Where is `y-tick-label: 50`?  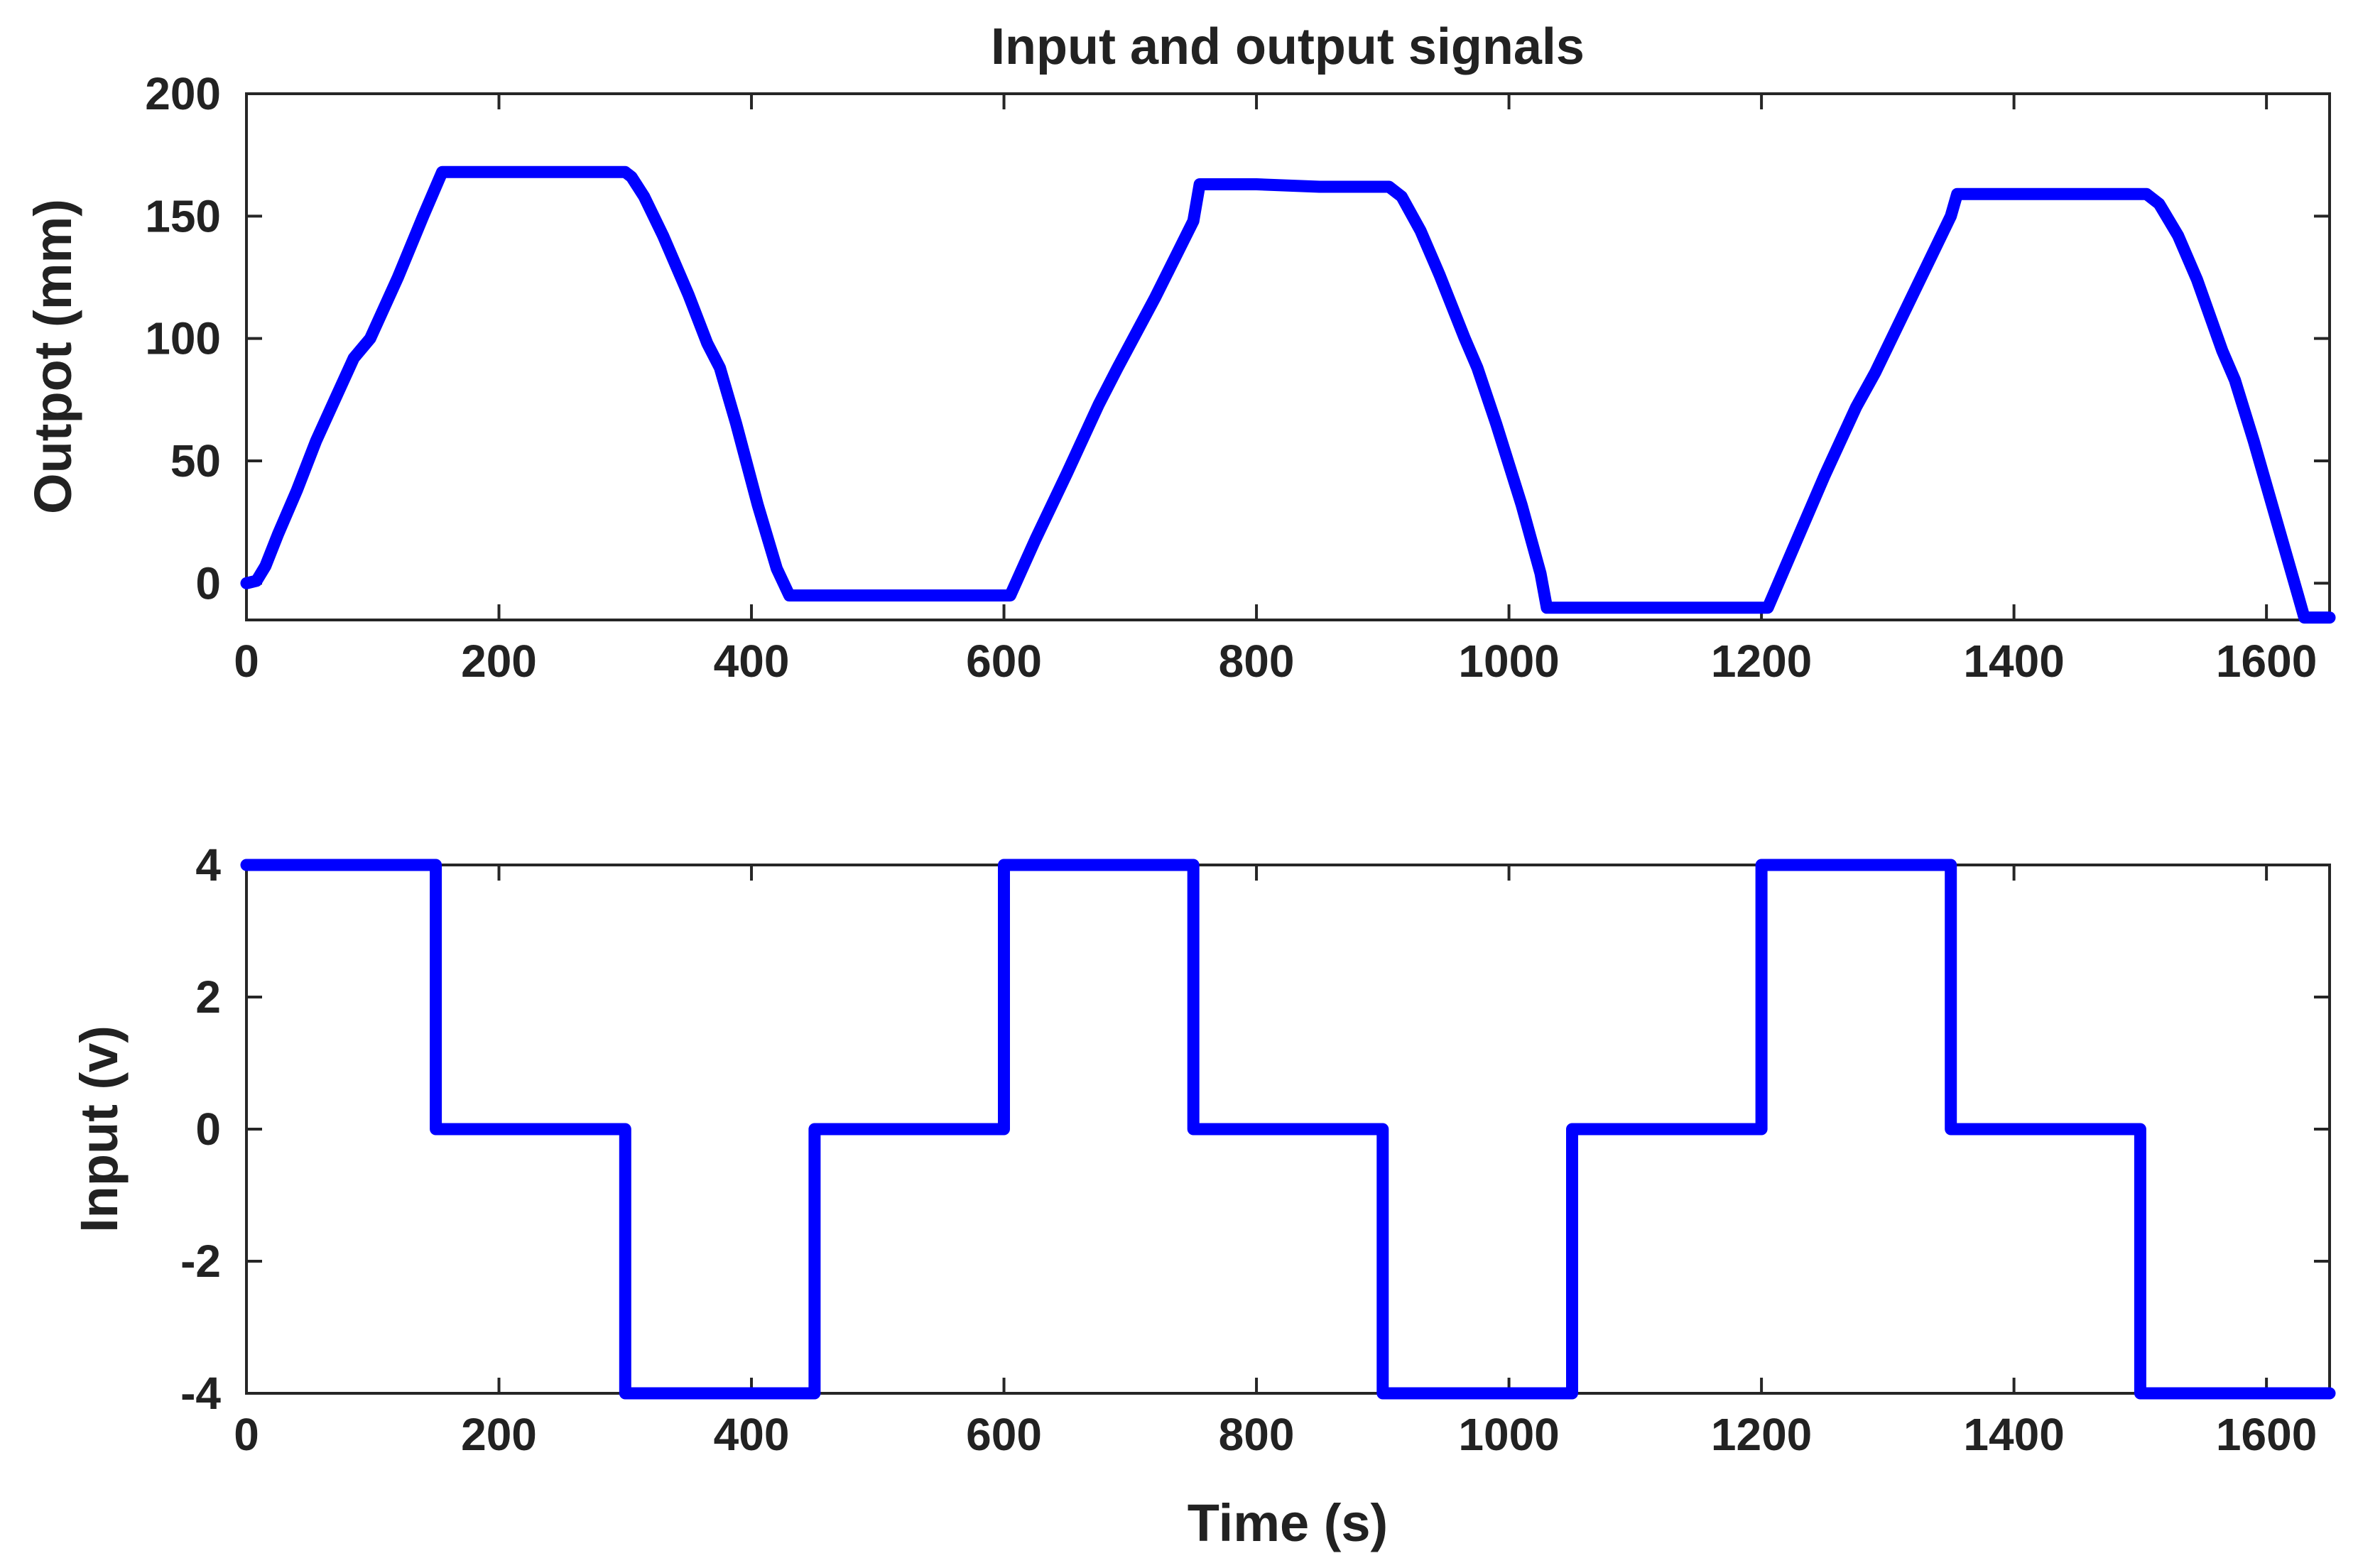 y-tick-label: 50 is located at coordinates (195, 461).